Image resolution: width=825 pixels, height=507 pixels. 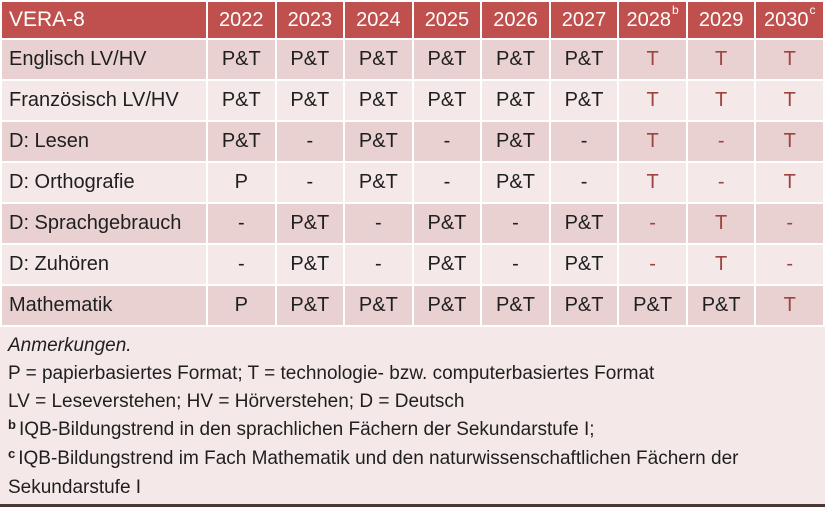 What do you see at coordinates (378, 20) in the screenshot?
I see `year-header-cell: 2024` at bounding box center [378, 20].